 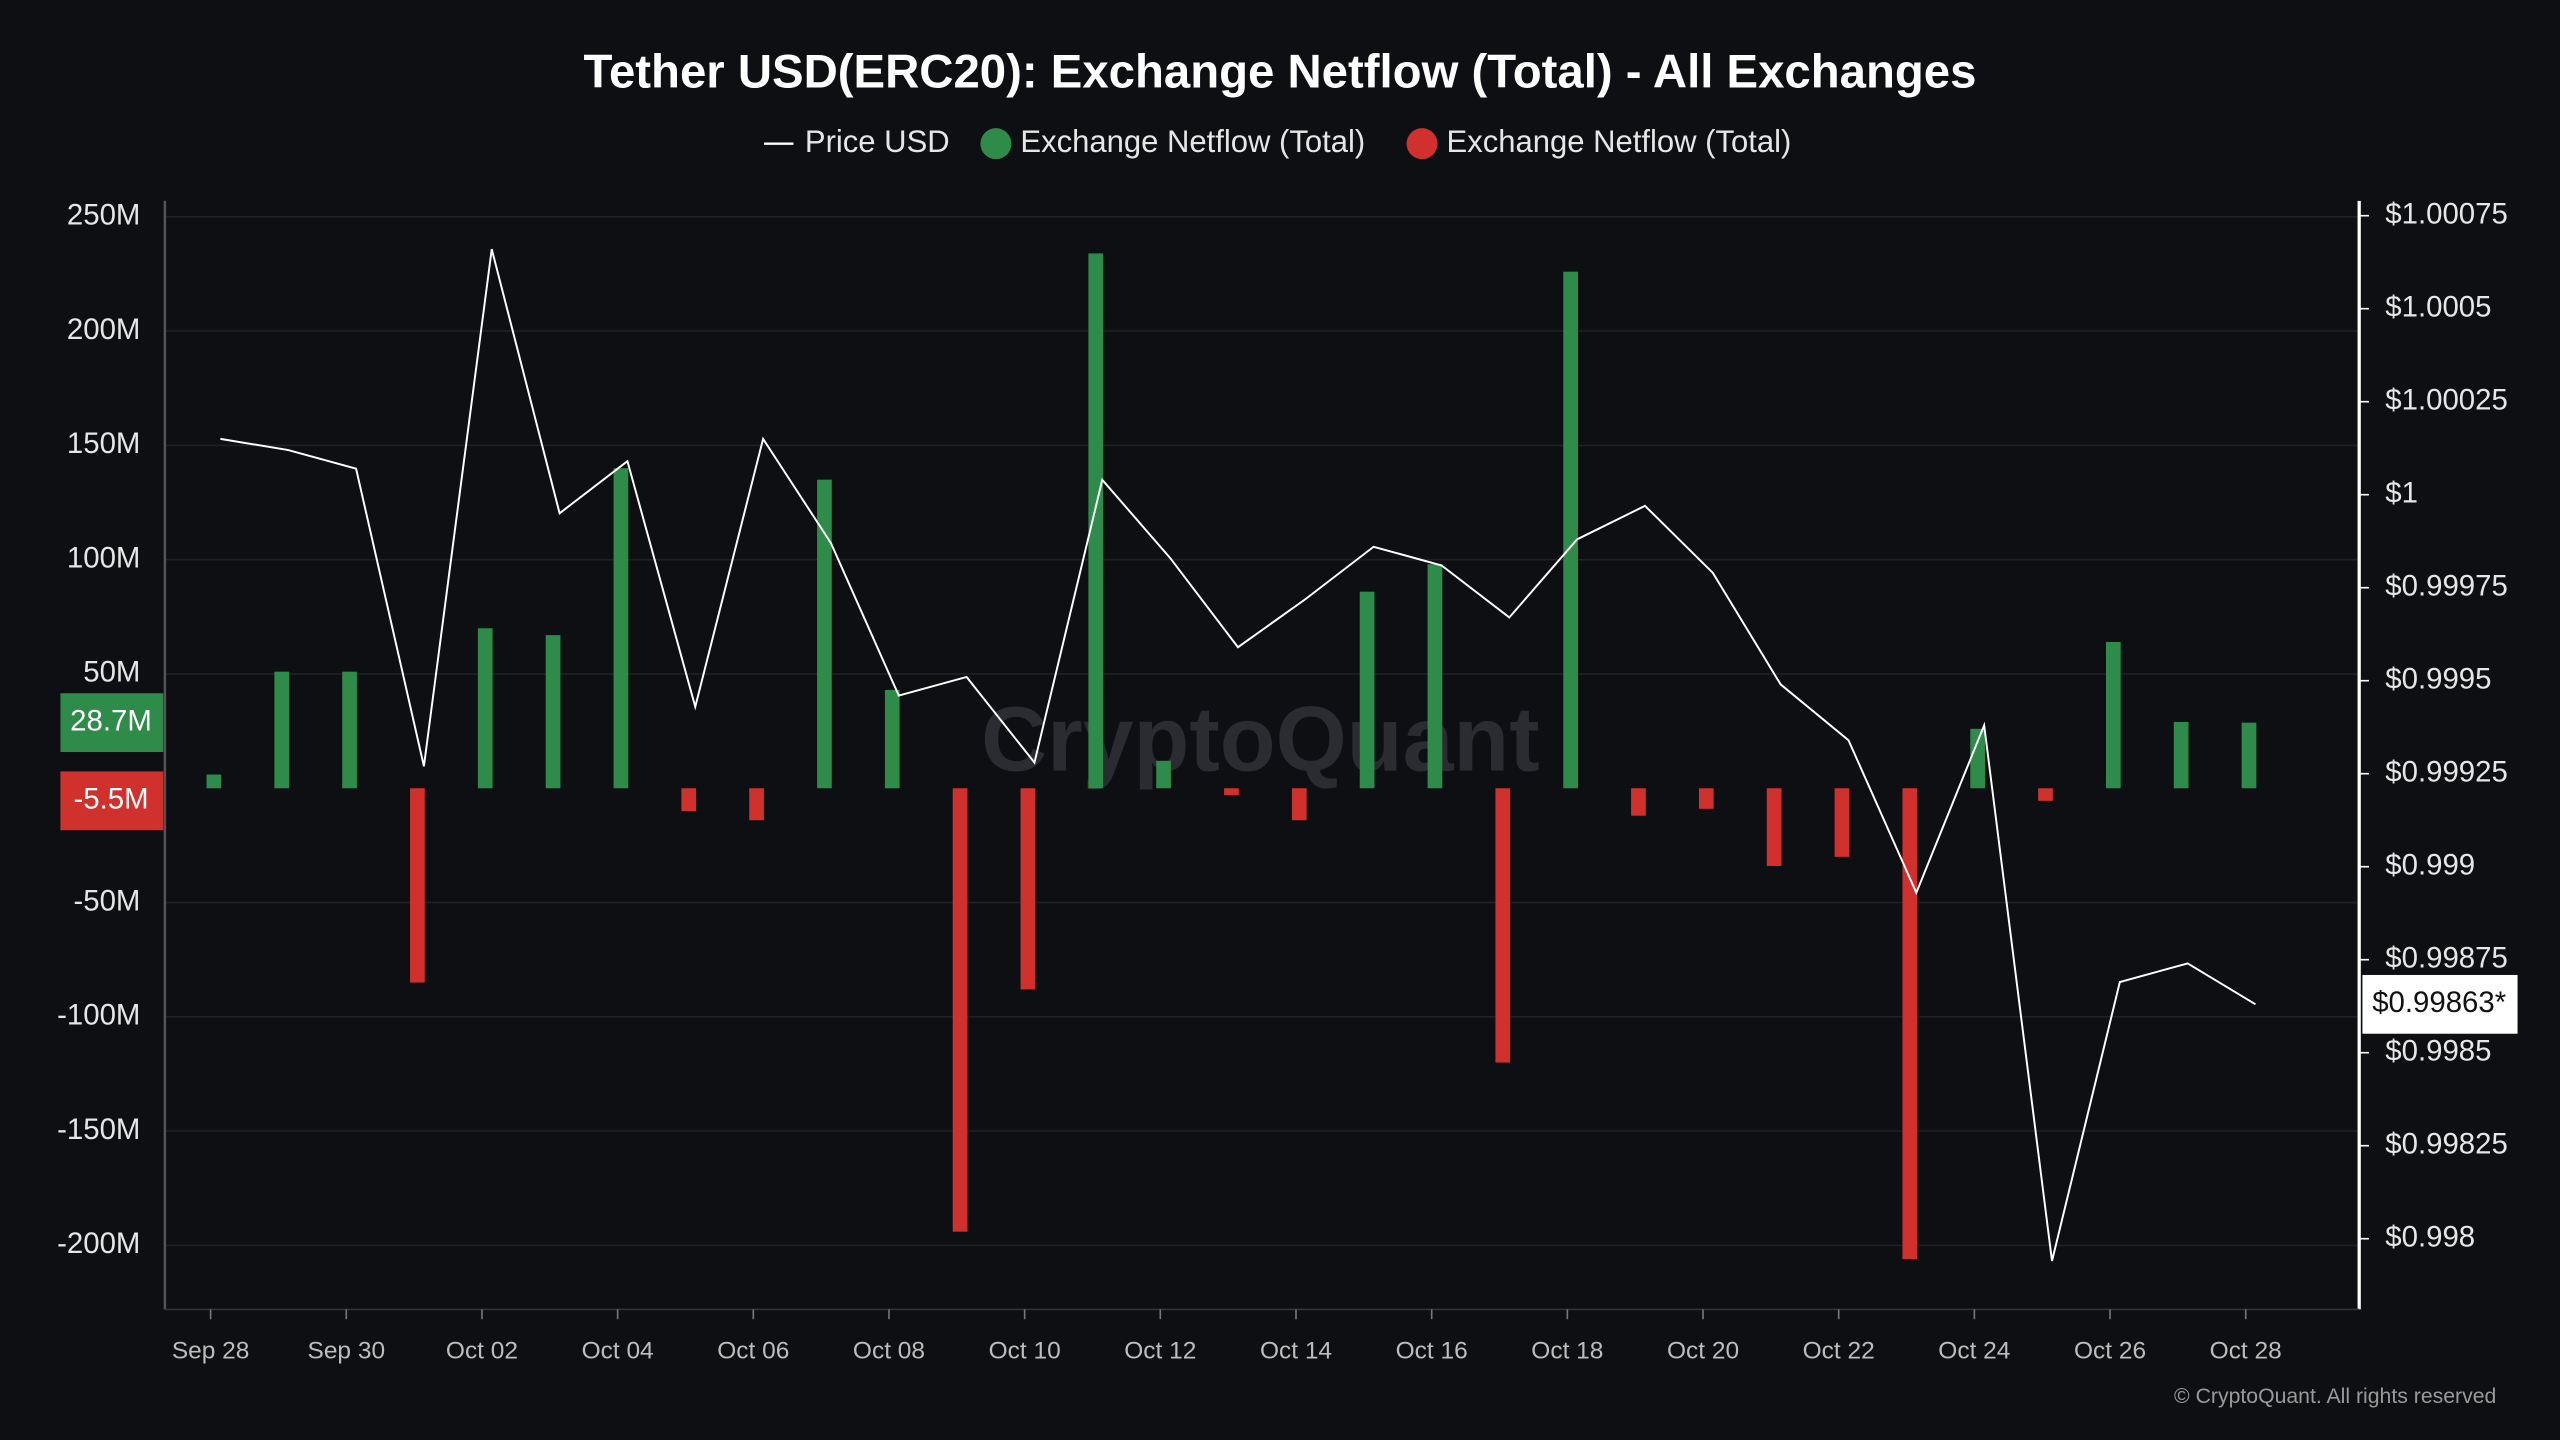 I want to click on y2-tick-label: $1.00025, so click(x=2446, y=399).